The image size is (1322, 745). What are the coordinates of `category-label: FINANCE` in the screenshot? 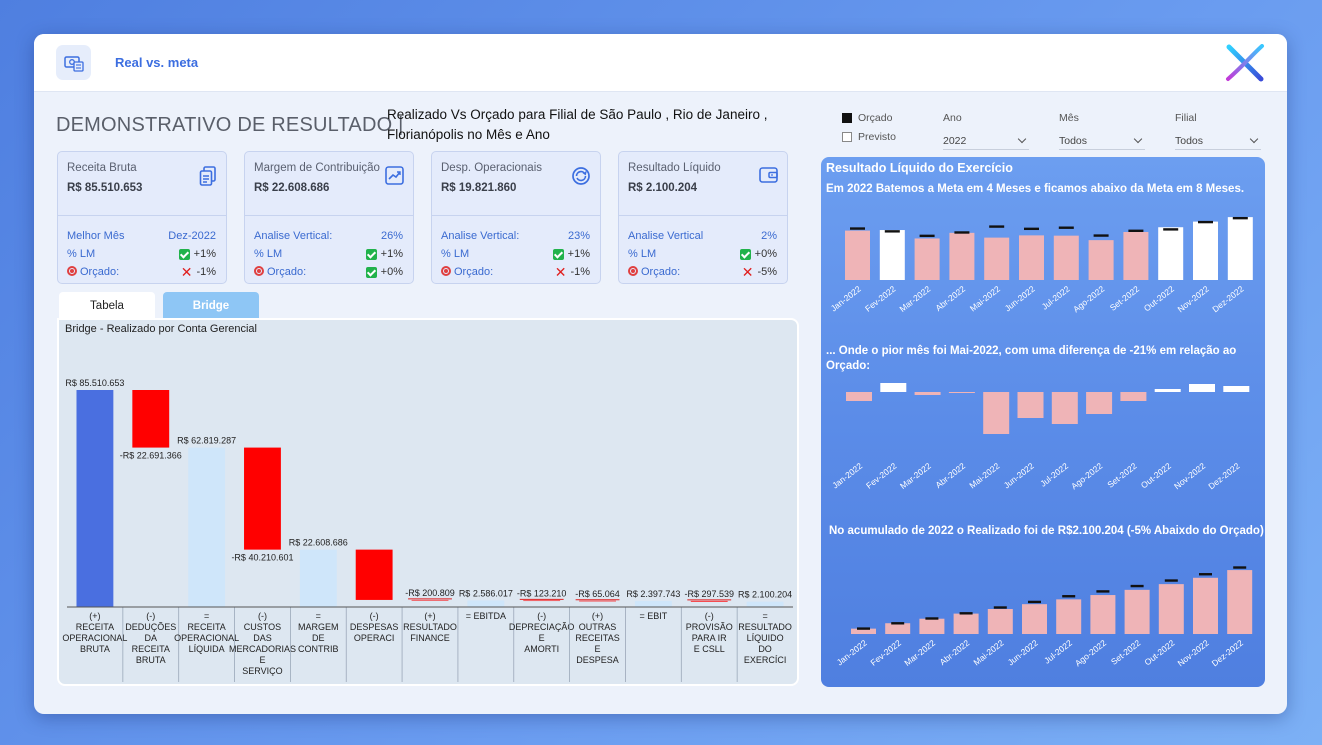 It's located at (430, 638).